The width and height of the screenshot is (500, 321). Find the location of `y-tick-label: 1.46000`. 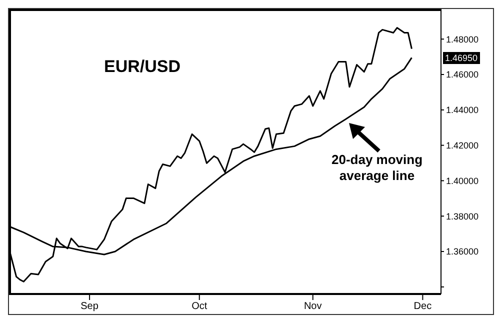

y-tick-label: 1.46000 is located at coordinates (462, 75).